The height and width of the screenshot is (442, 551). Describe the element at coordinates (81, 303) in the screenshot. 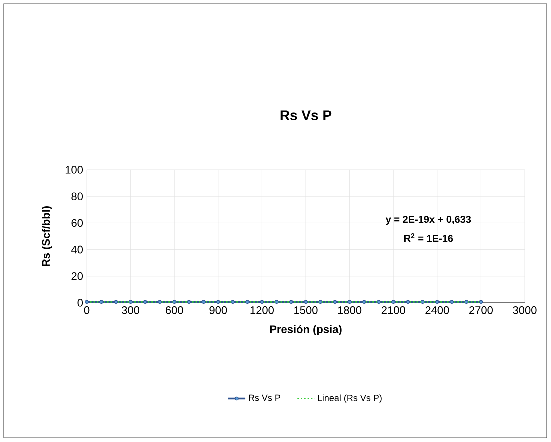

I see `y-tick-label: 0` at that location.